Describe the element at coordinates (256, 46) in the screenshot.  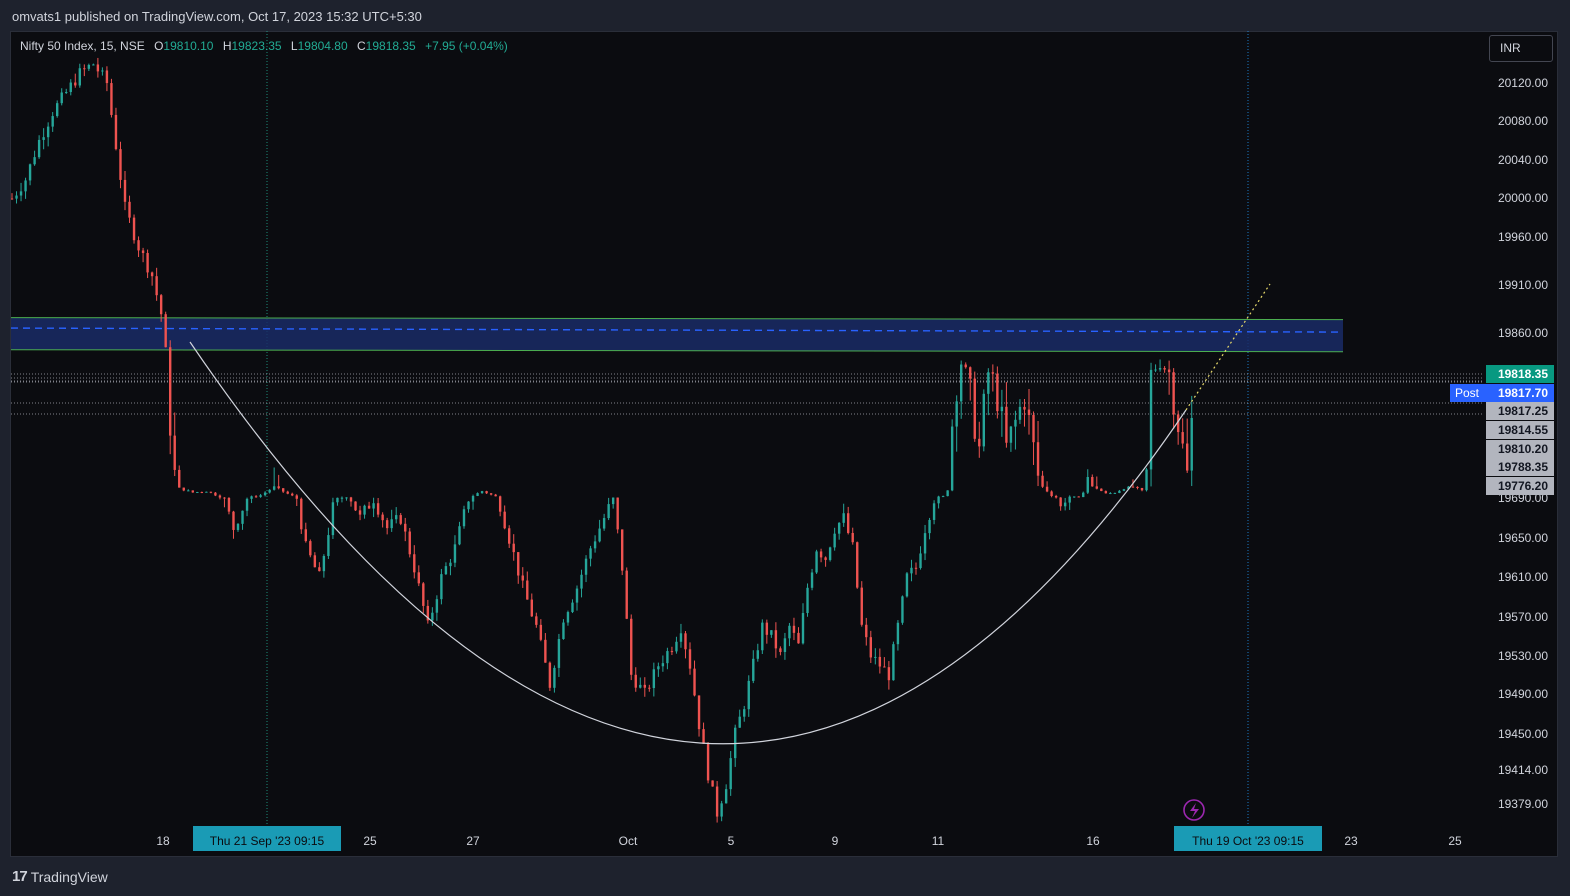
I see `high-value: 19823.35` at that location.